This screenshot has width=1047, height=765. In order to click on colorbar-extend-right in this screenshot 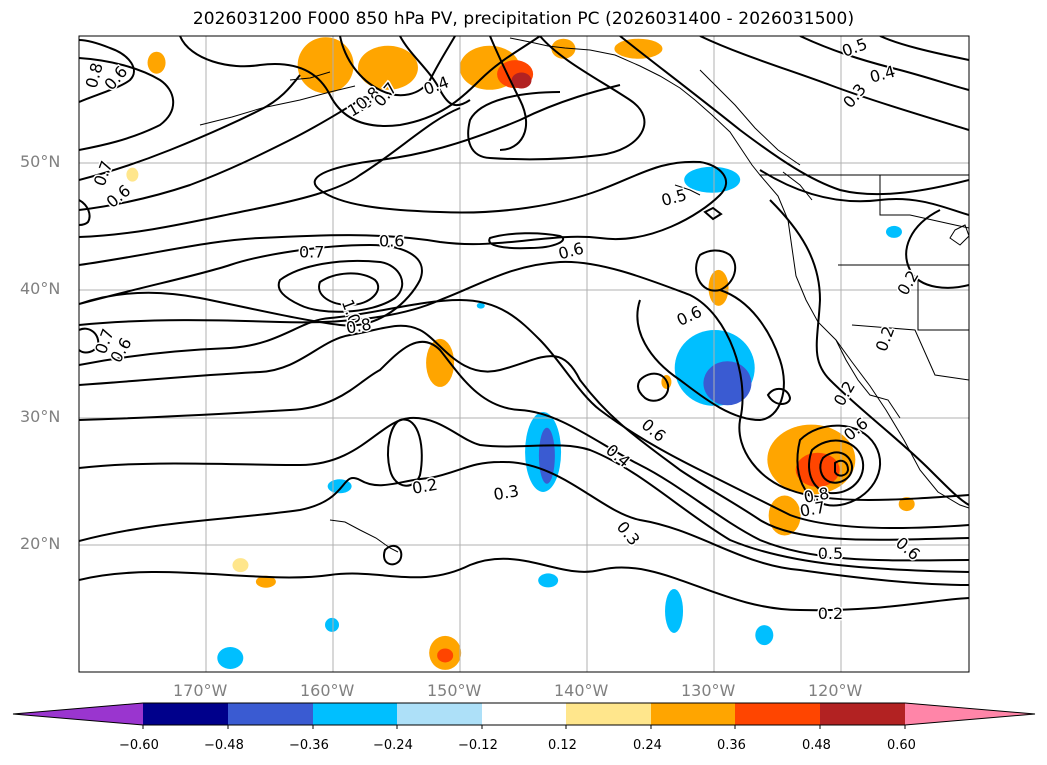, I will do `click(970, 714)`.